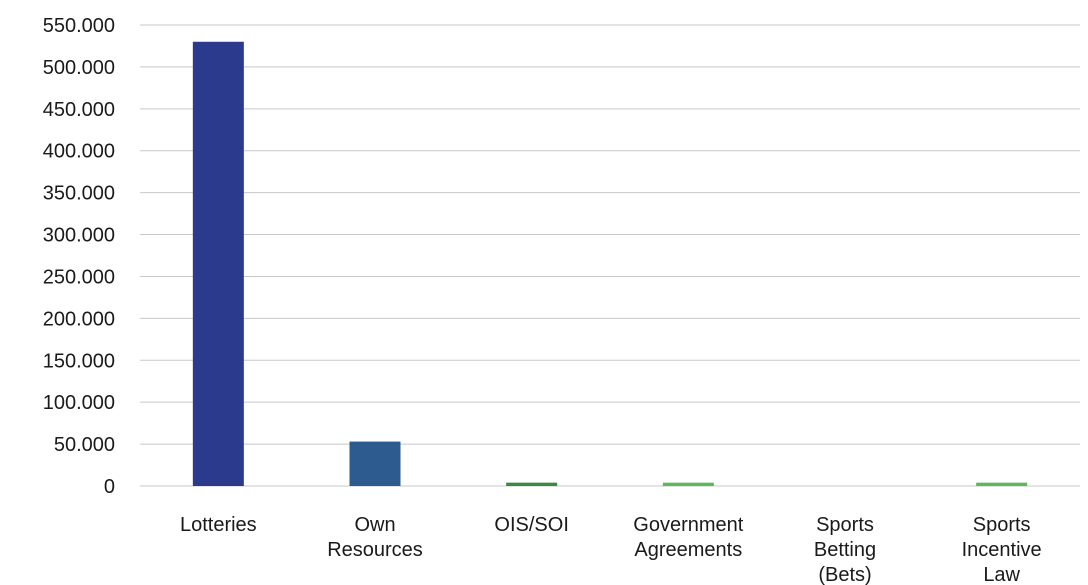 This screenshot has height=585, width=1088. Describe the element at coordinates (375, 537) in the screenshot. I see `x-category-label: Own Resources` at that location.